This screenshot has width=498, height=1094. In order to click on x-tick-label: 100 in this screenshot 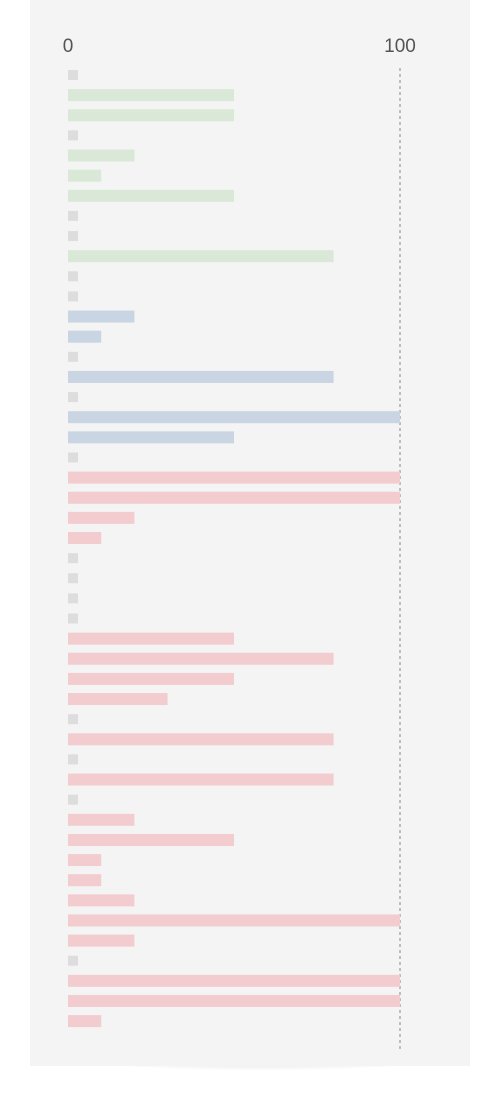, I will do `click(400, 46)`.